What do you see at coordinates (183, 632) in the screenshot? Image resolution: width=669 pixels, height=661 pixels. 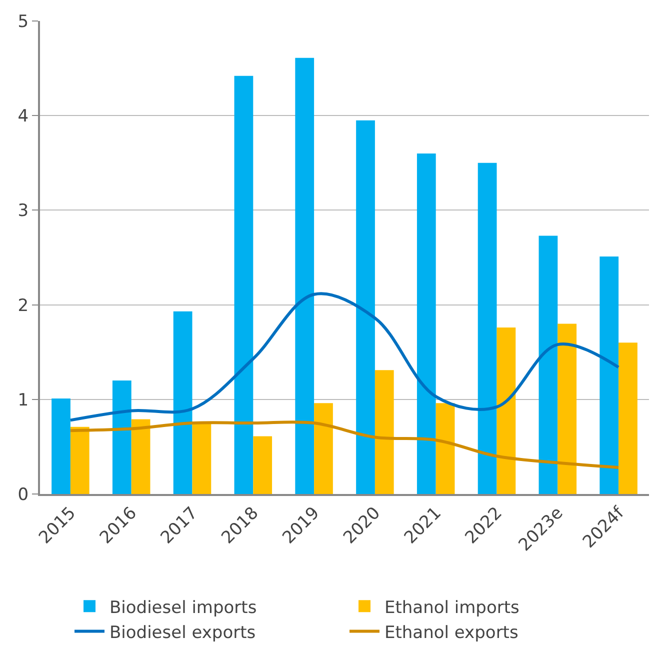 I see `legend-label: Biodiesel exports` at bounding box center [183, 632].